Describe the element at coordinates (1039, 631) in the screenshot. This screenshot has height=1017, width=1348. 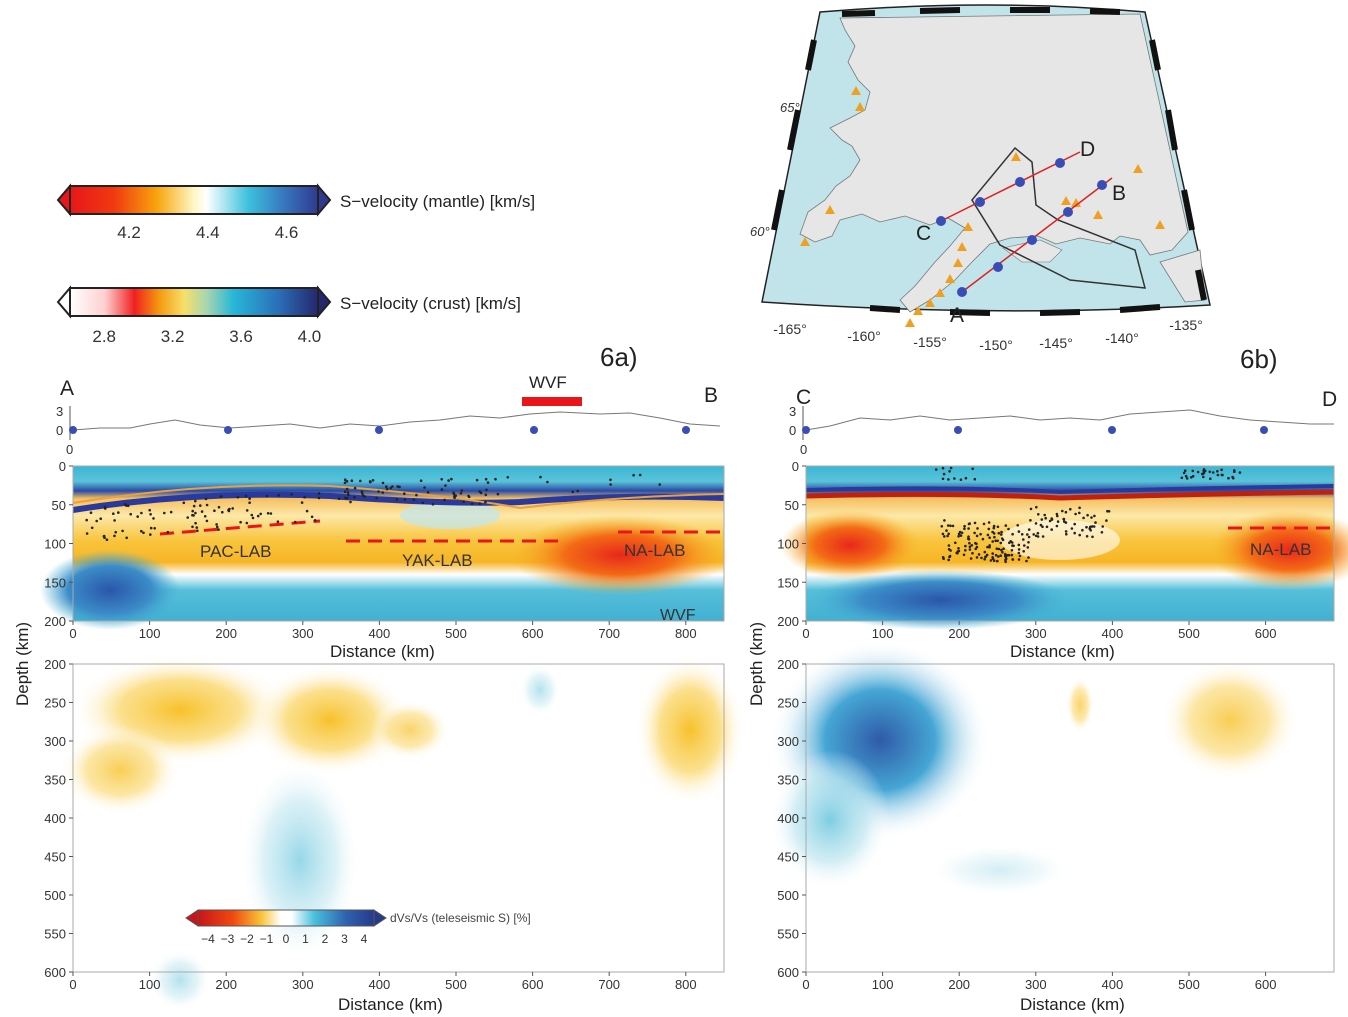
I see `panel-b-upper-xticks: 0 100 200 300 400 500 600` at that location.